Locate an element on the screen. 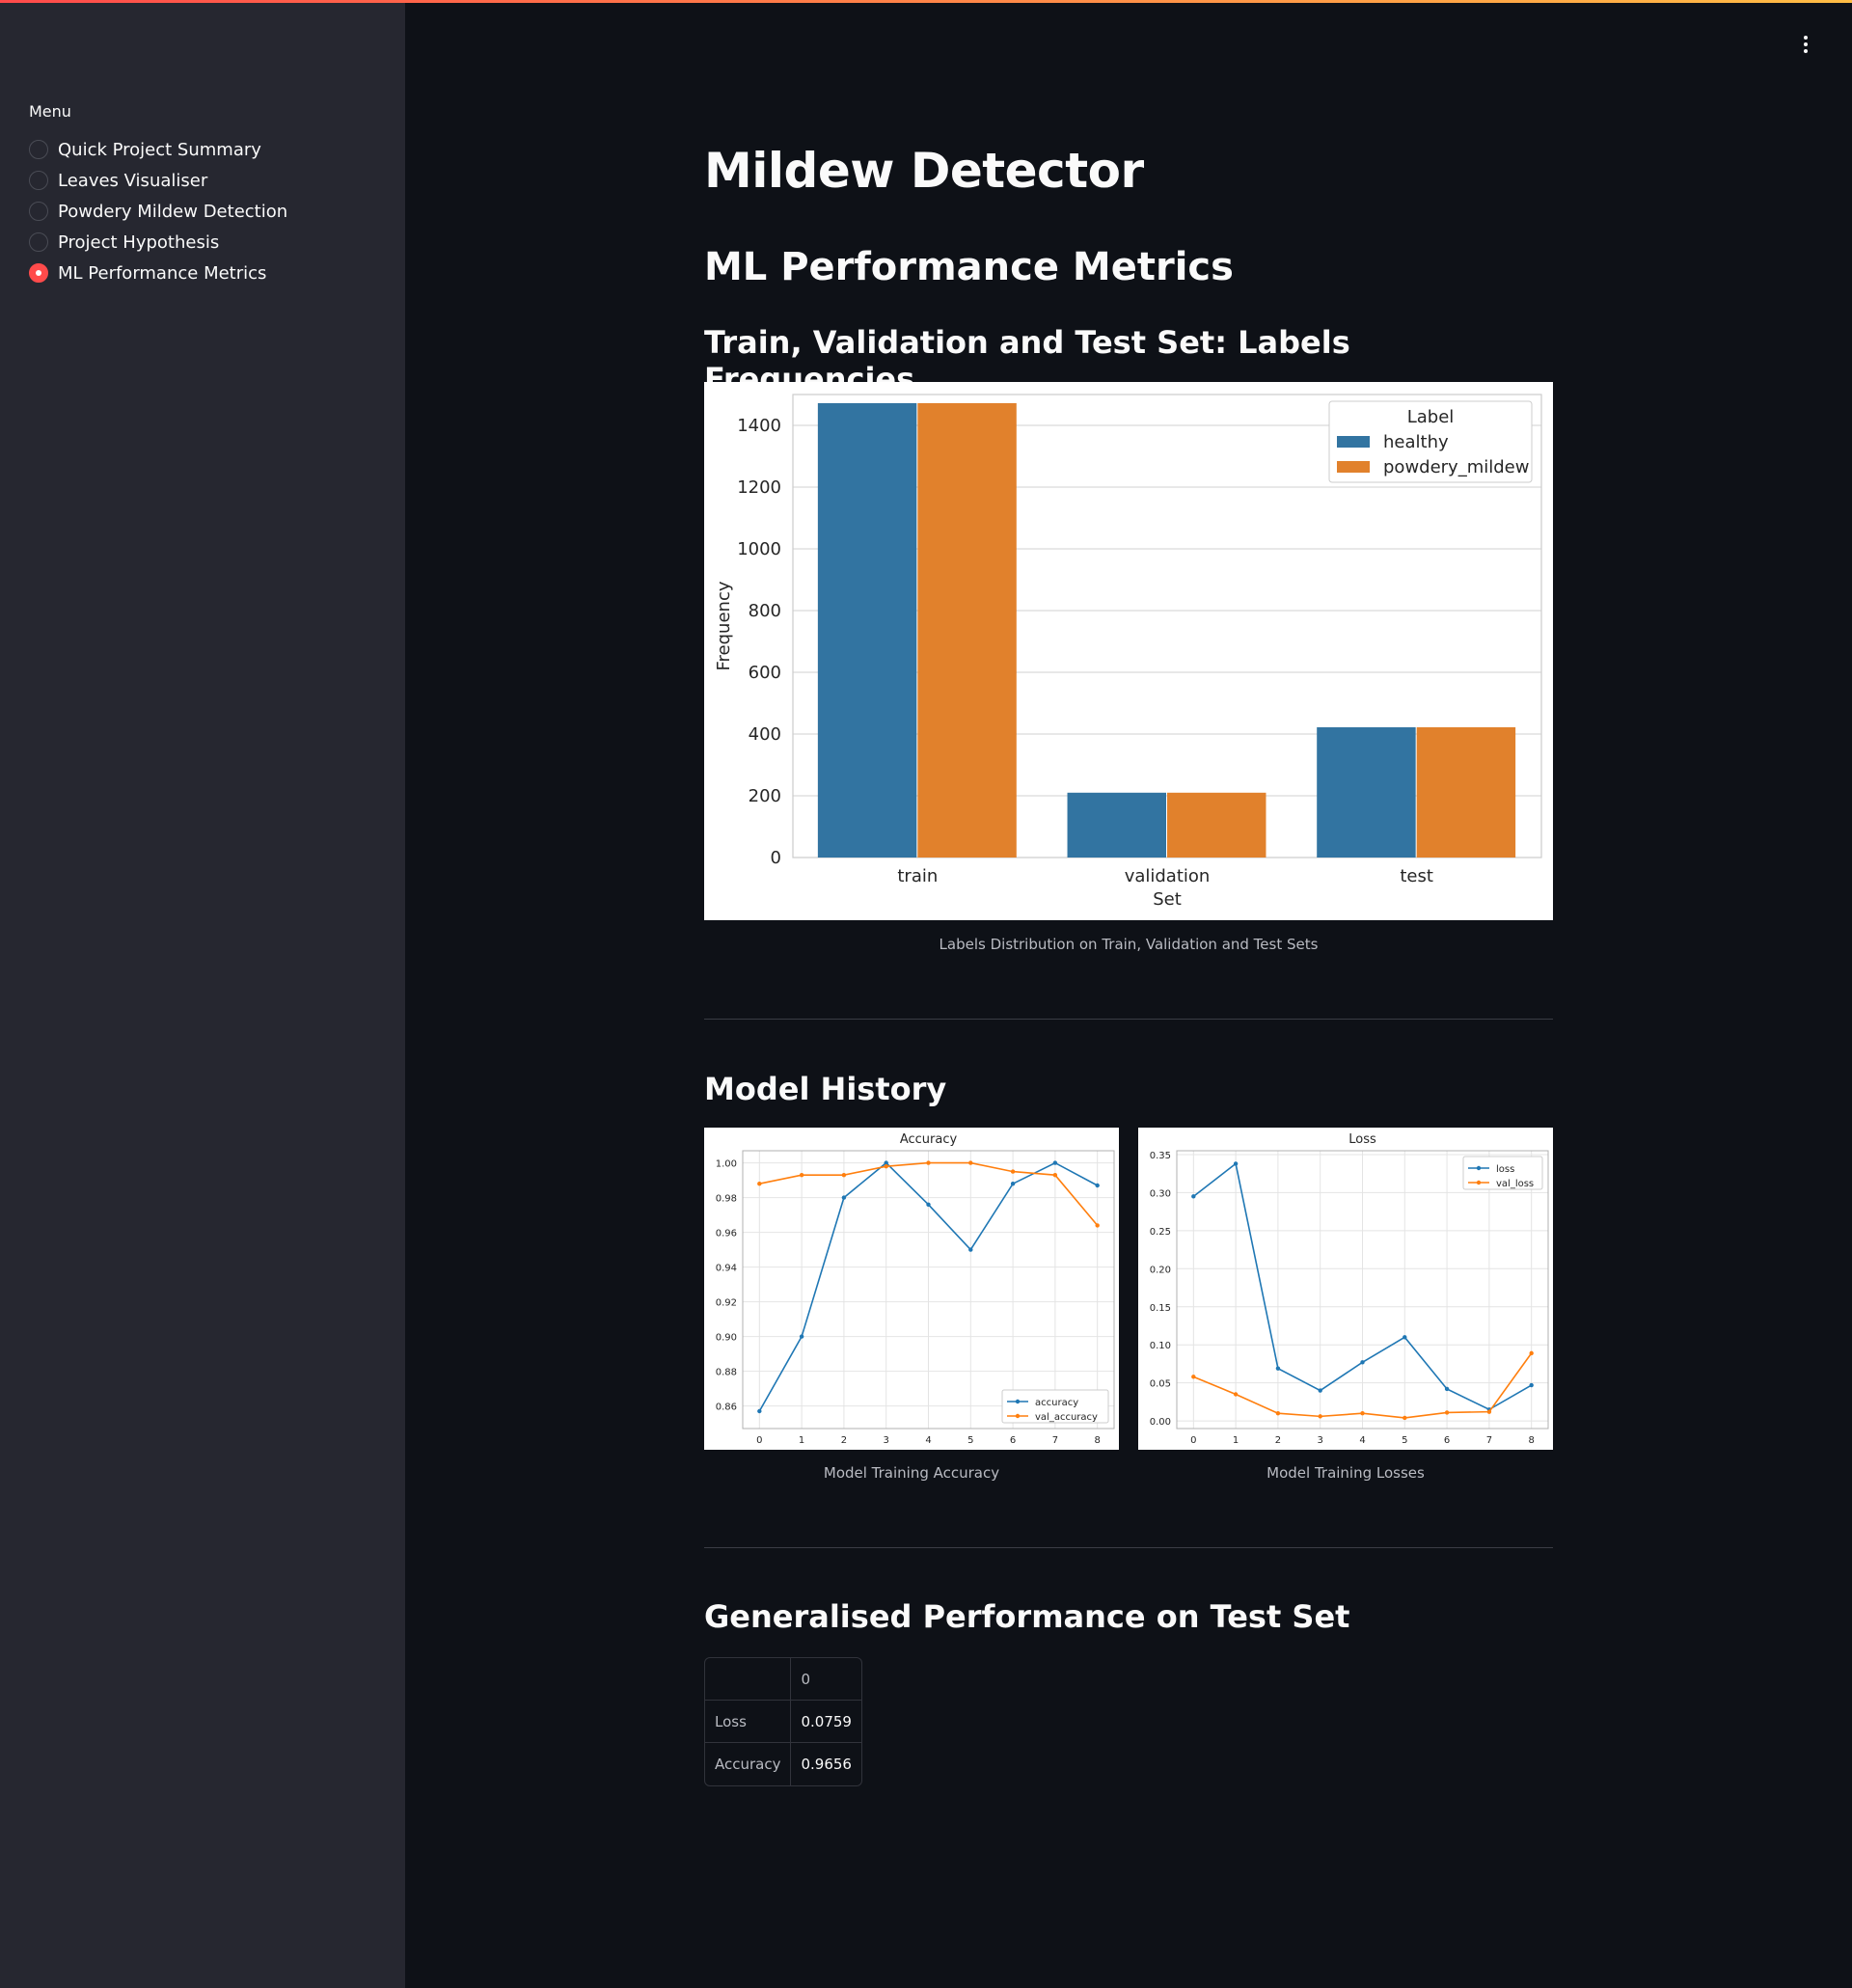 This screenshot has width=1852, height=1988. y-tick-label: 0.00 is located at coordinates (1161, 1422).